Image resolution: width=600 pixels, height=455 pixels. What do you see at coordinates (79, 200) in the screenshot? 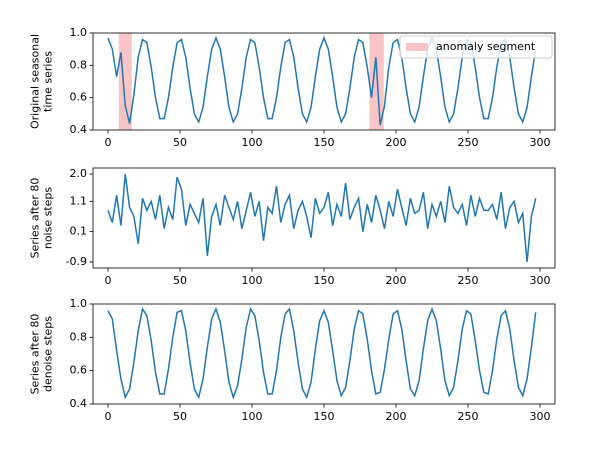
I see `y-tick-label: 1.1` at bounding box center [79, 200].